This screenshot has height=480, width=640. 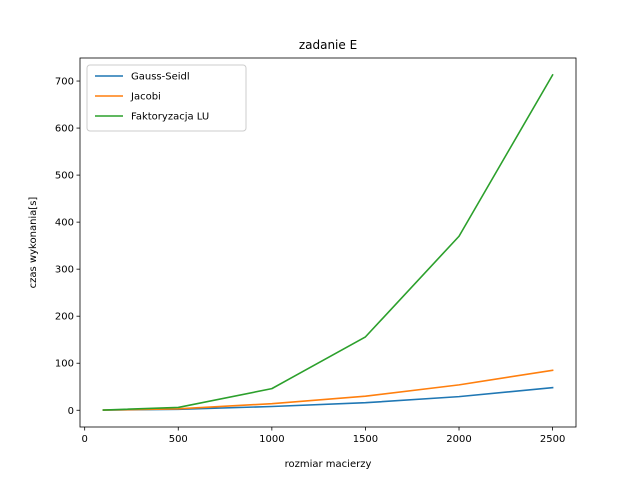 What do you see at coordinates (365, 439) in the screenshot?
I see `x-tick-label: 1500` at bounding box center [365, 439].